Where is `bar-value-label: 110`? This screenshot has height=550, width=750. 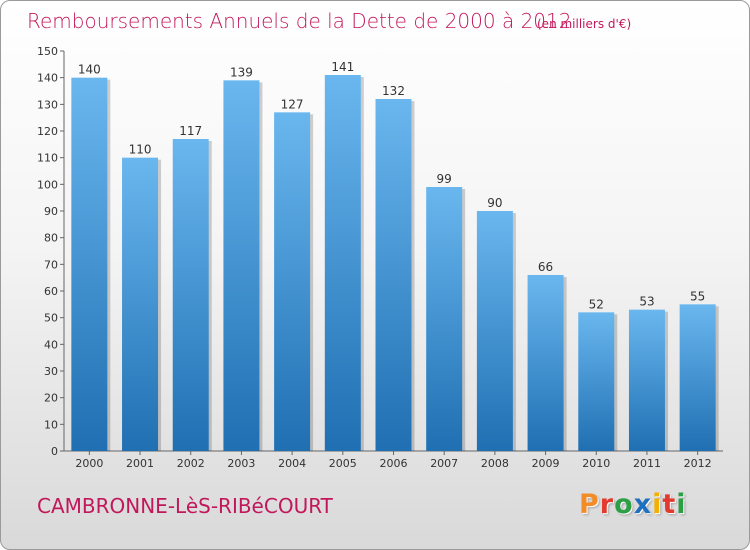 bar-value-label: 110 is located at coordinates (140, 150).